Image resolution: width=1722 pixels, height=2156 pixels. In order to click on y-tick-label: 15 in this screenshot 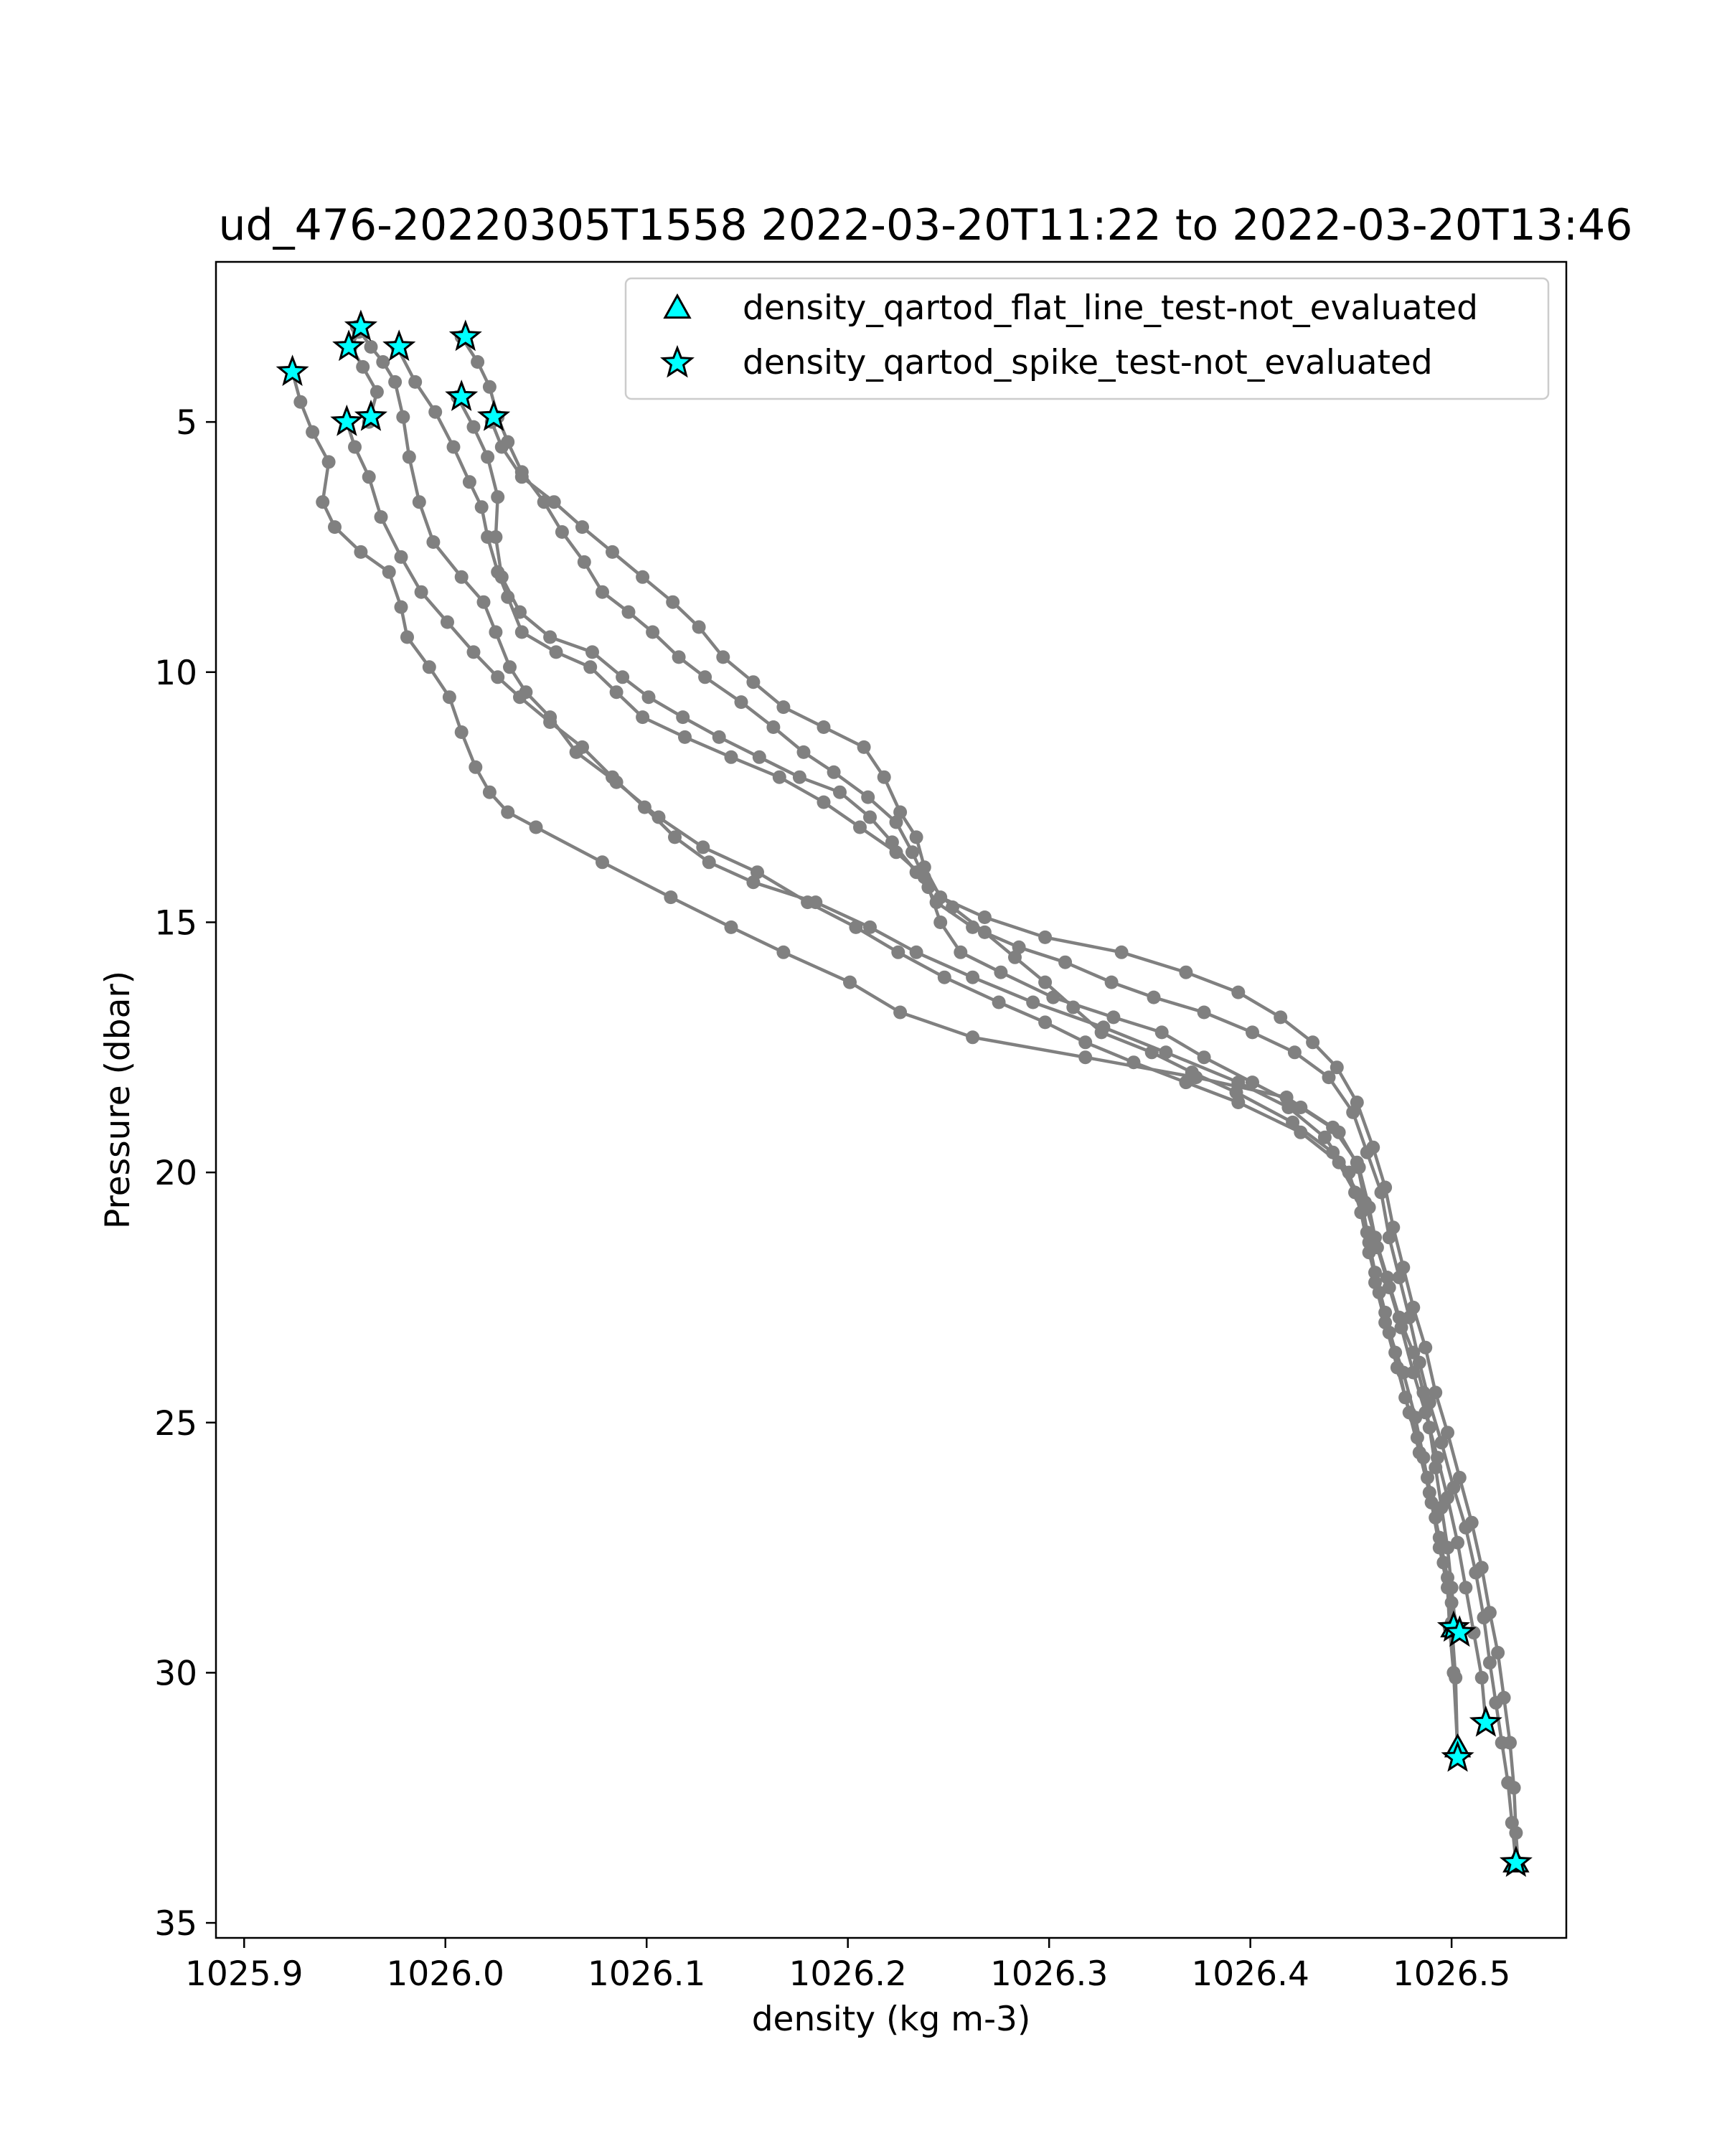, I will do `click(175, 923)`.